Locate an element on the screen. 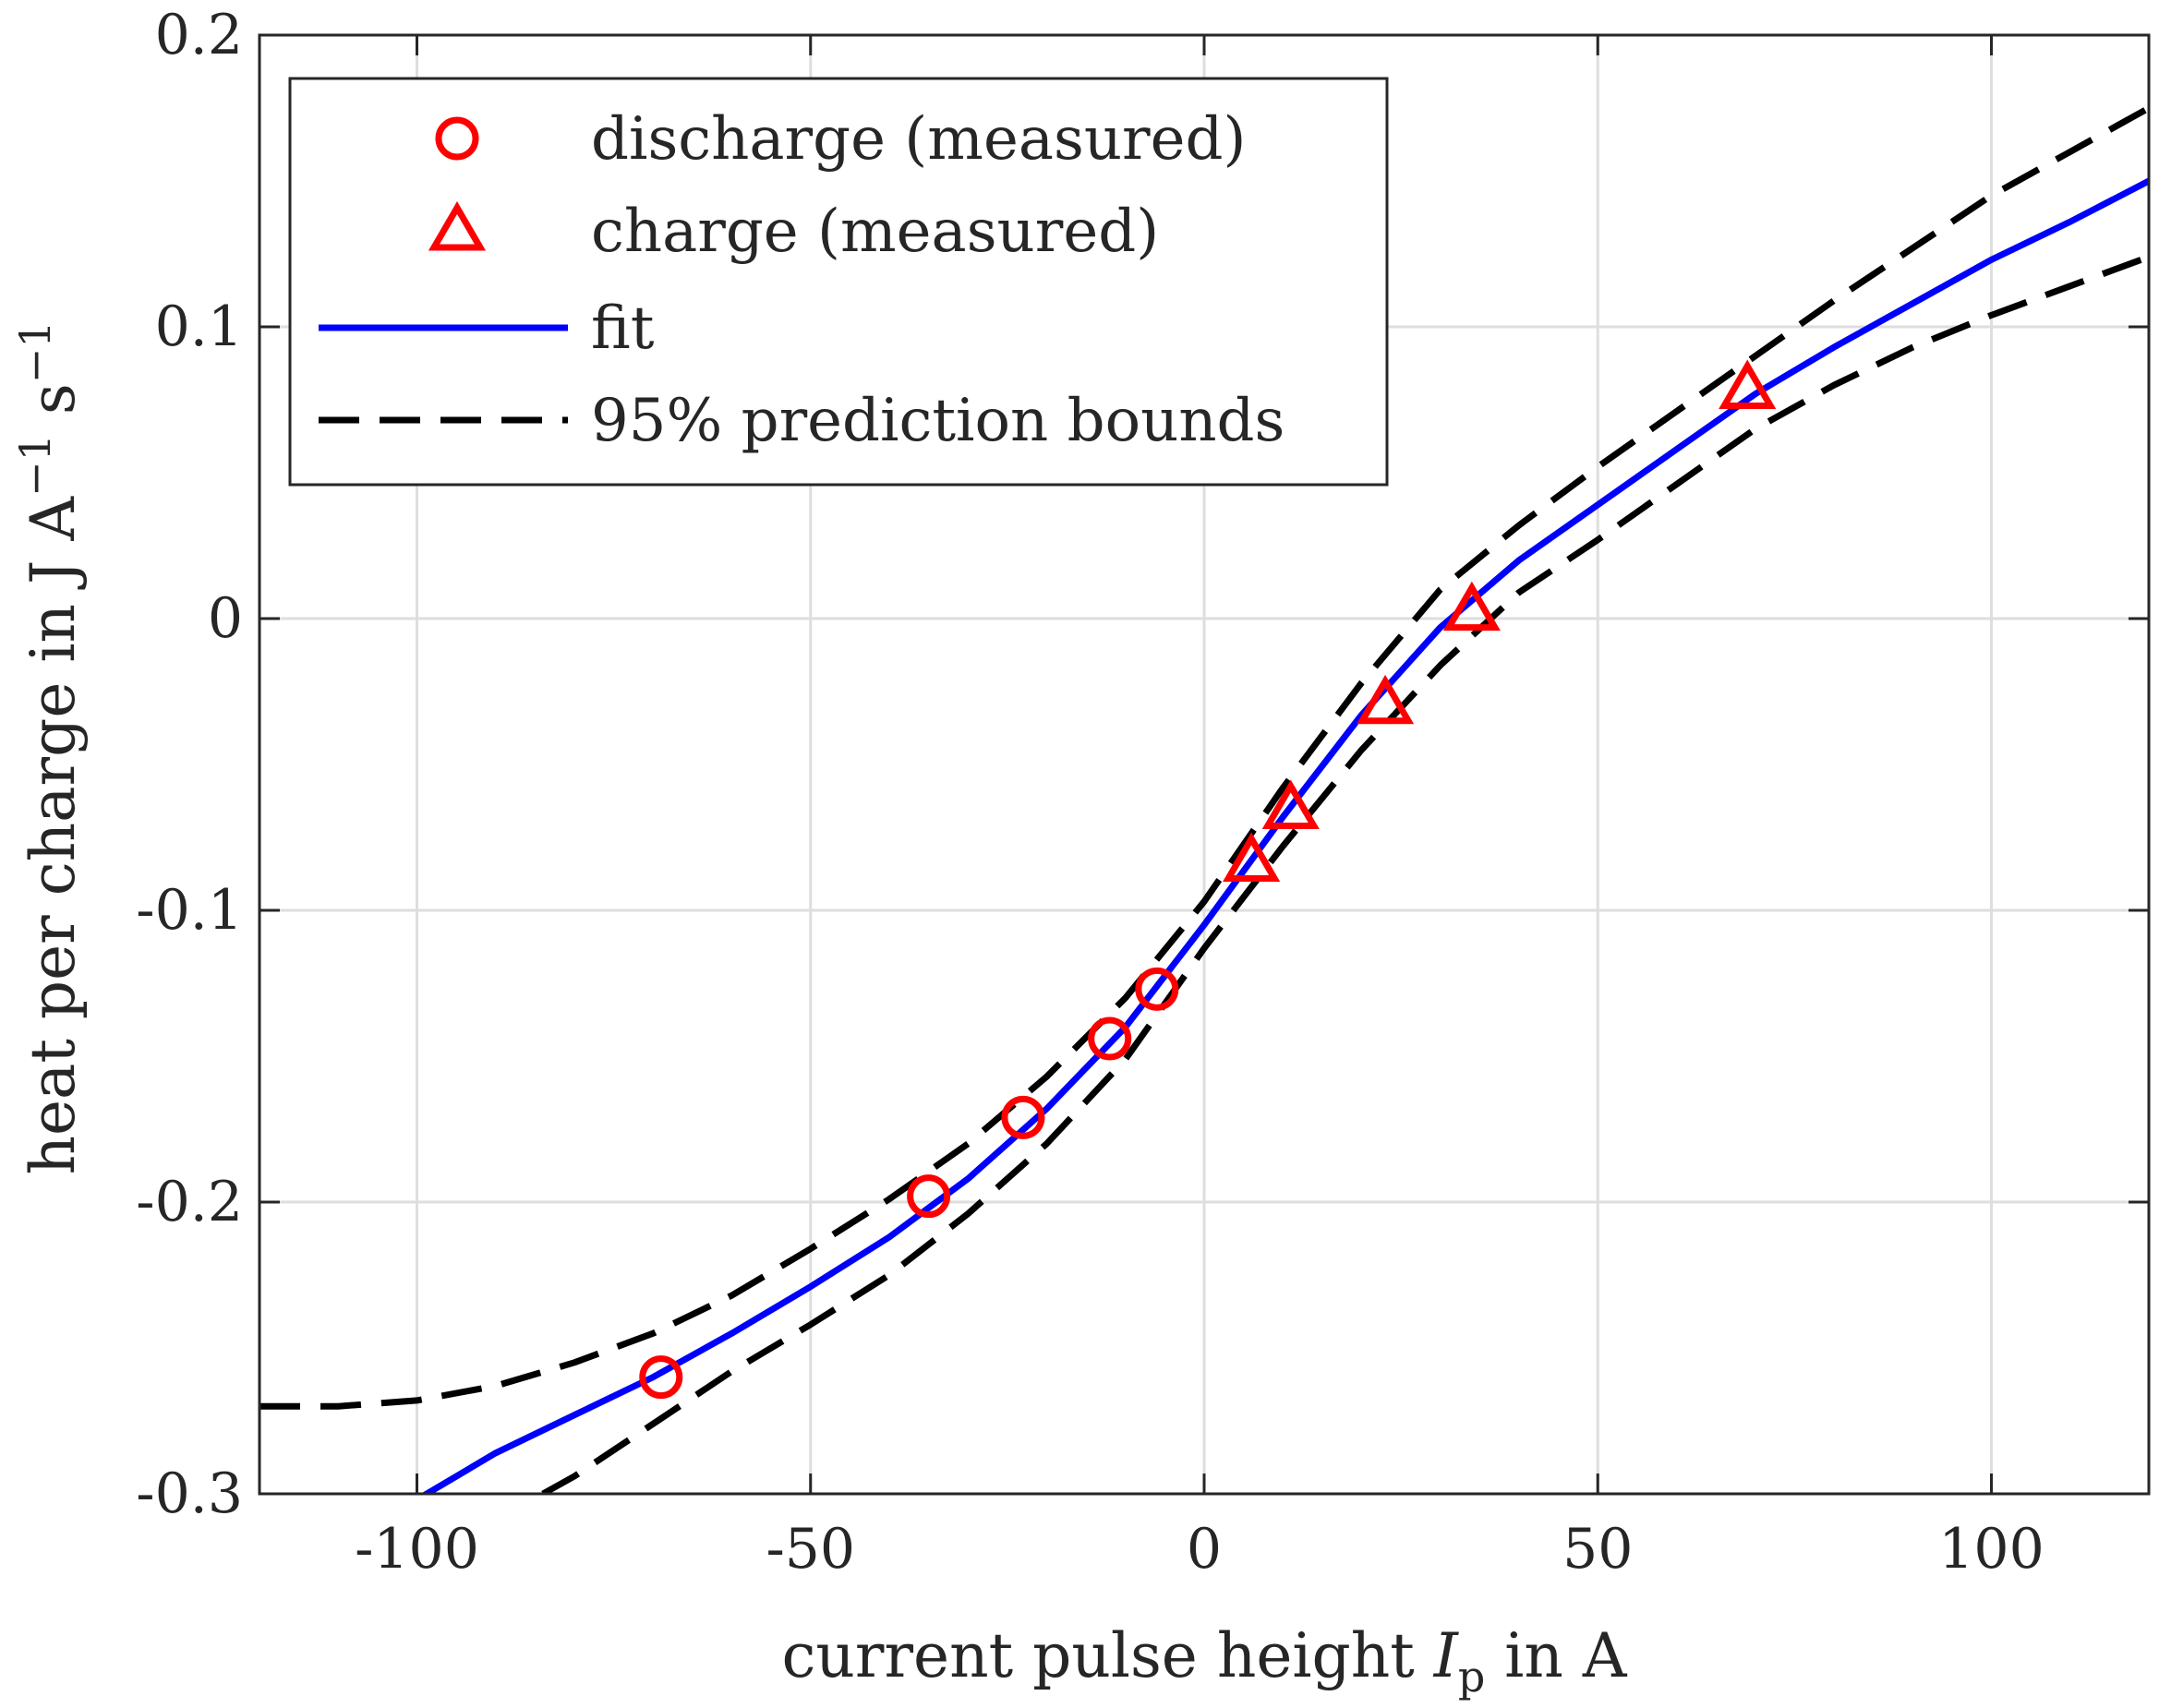 The width and height of the screenshot is (2159, 1708). x-axis-label-sub: p is located at coordinates (1471, 1677).